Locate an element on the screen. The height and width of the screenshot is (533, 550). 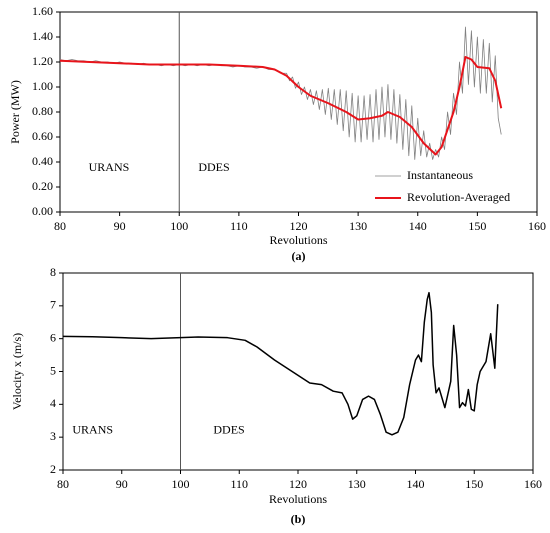
legend-label: Instantaneous is located at coordinates (440, 175).